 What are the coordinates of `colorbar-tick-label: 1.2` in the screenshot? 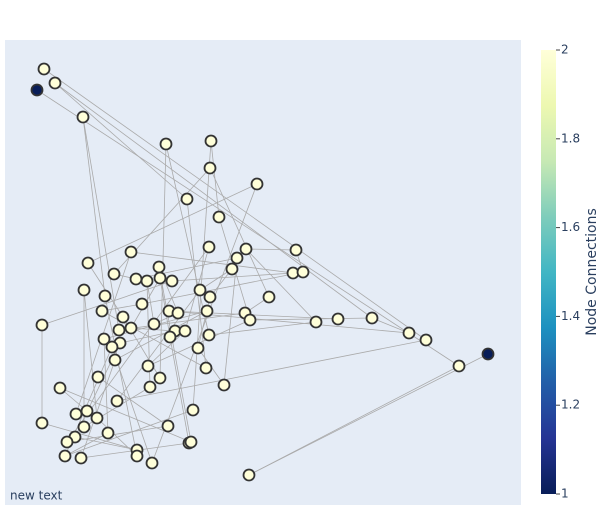 It's located at (570, 405).